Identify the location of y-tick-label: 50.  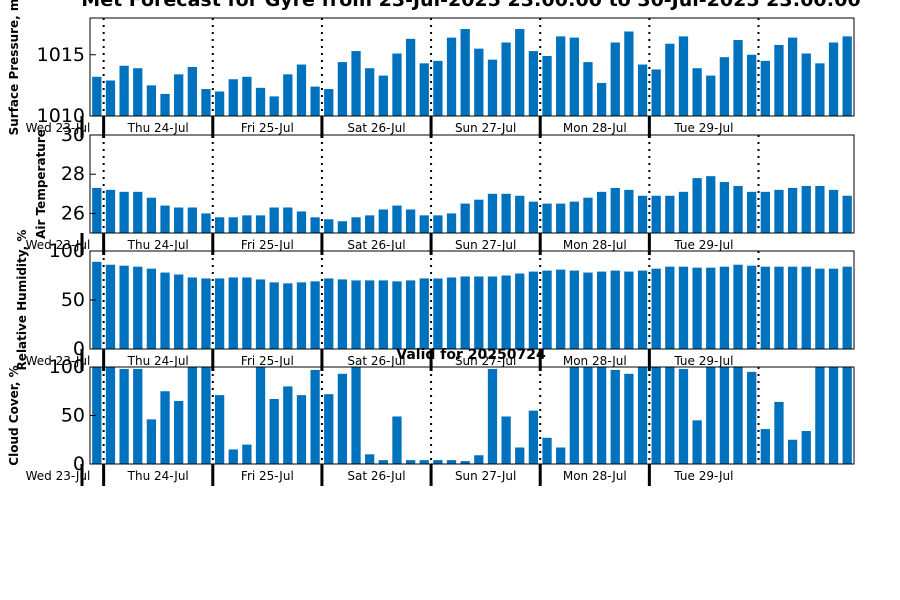
(73, 416).